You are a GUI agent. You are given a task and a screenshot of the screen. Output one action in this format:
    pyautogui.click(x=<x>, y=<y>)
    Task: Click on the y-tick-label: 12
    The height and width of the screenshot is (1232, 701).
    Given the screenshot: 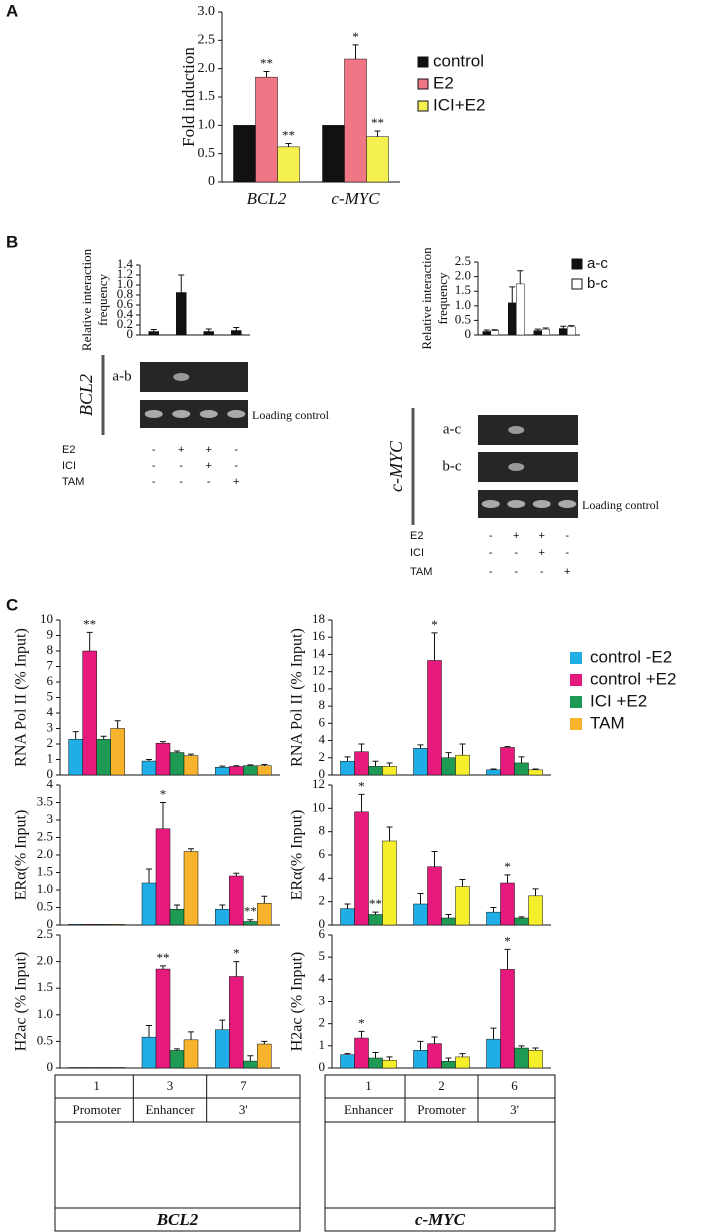 What is the action you would take?
    pyautogui.click(x=318, y=783)
    